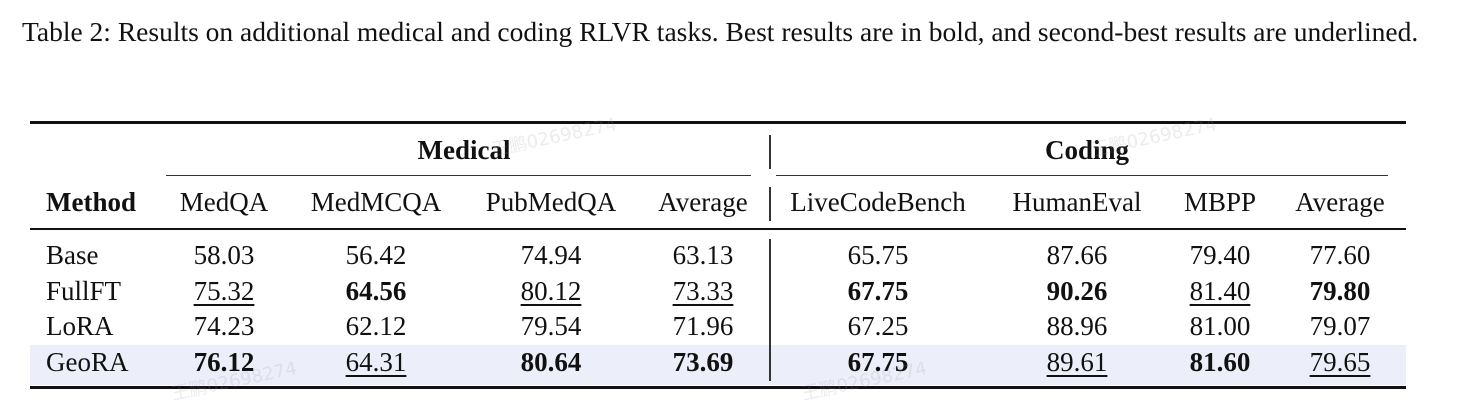  What do you see at coordinates (1340, 326) in the screenshot?
I see `cell-lora-coding-average: 79.07` at bounding box center [1340, 326].